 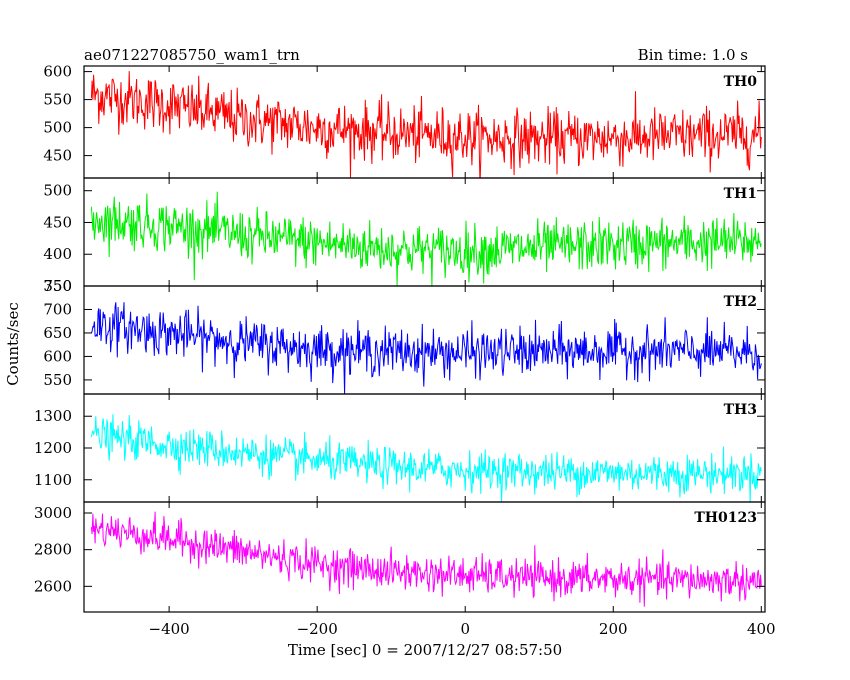 I want to click on y-tick-label: 1100, so click(x=53, y=480).